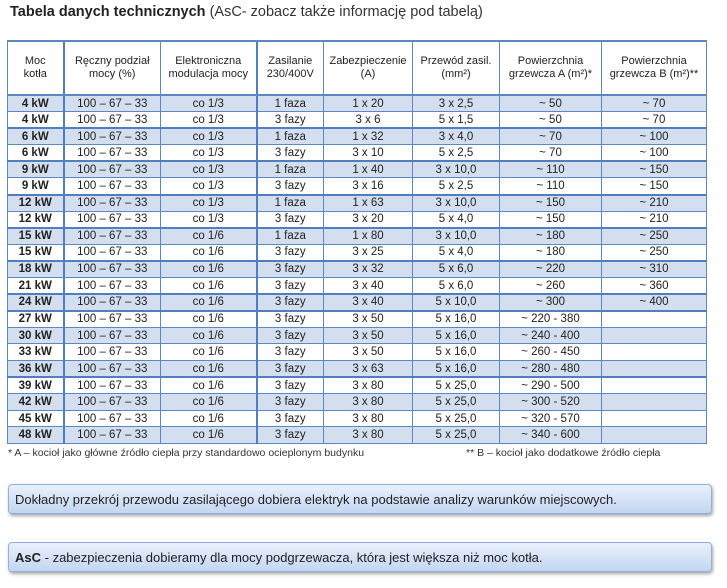  I want to click on table-cell: 5 x 1,5, so click(456, 120).